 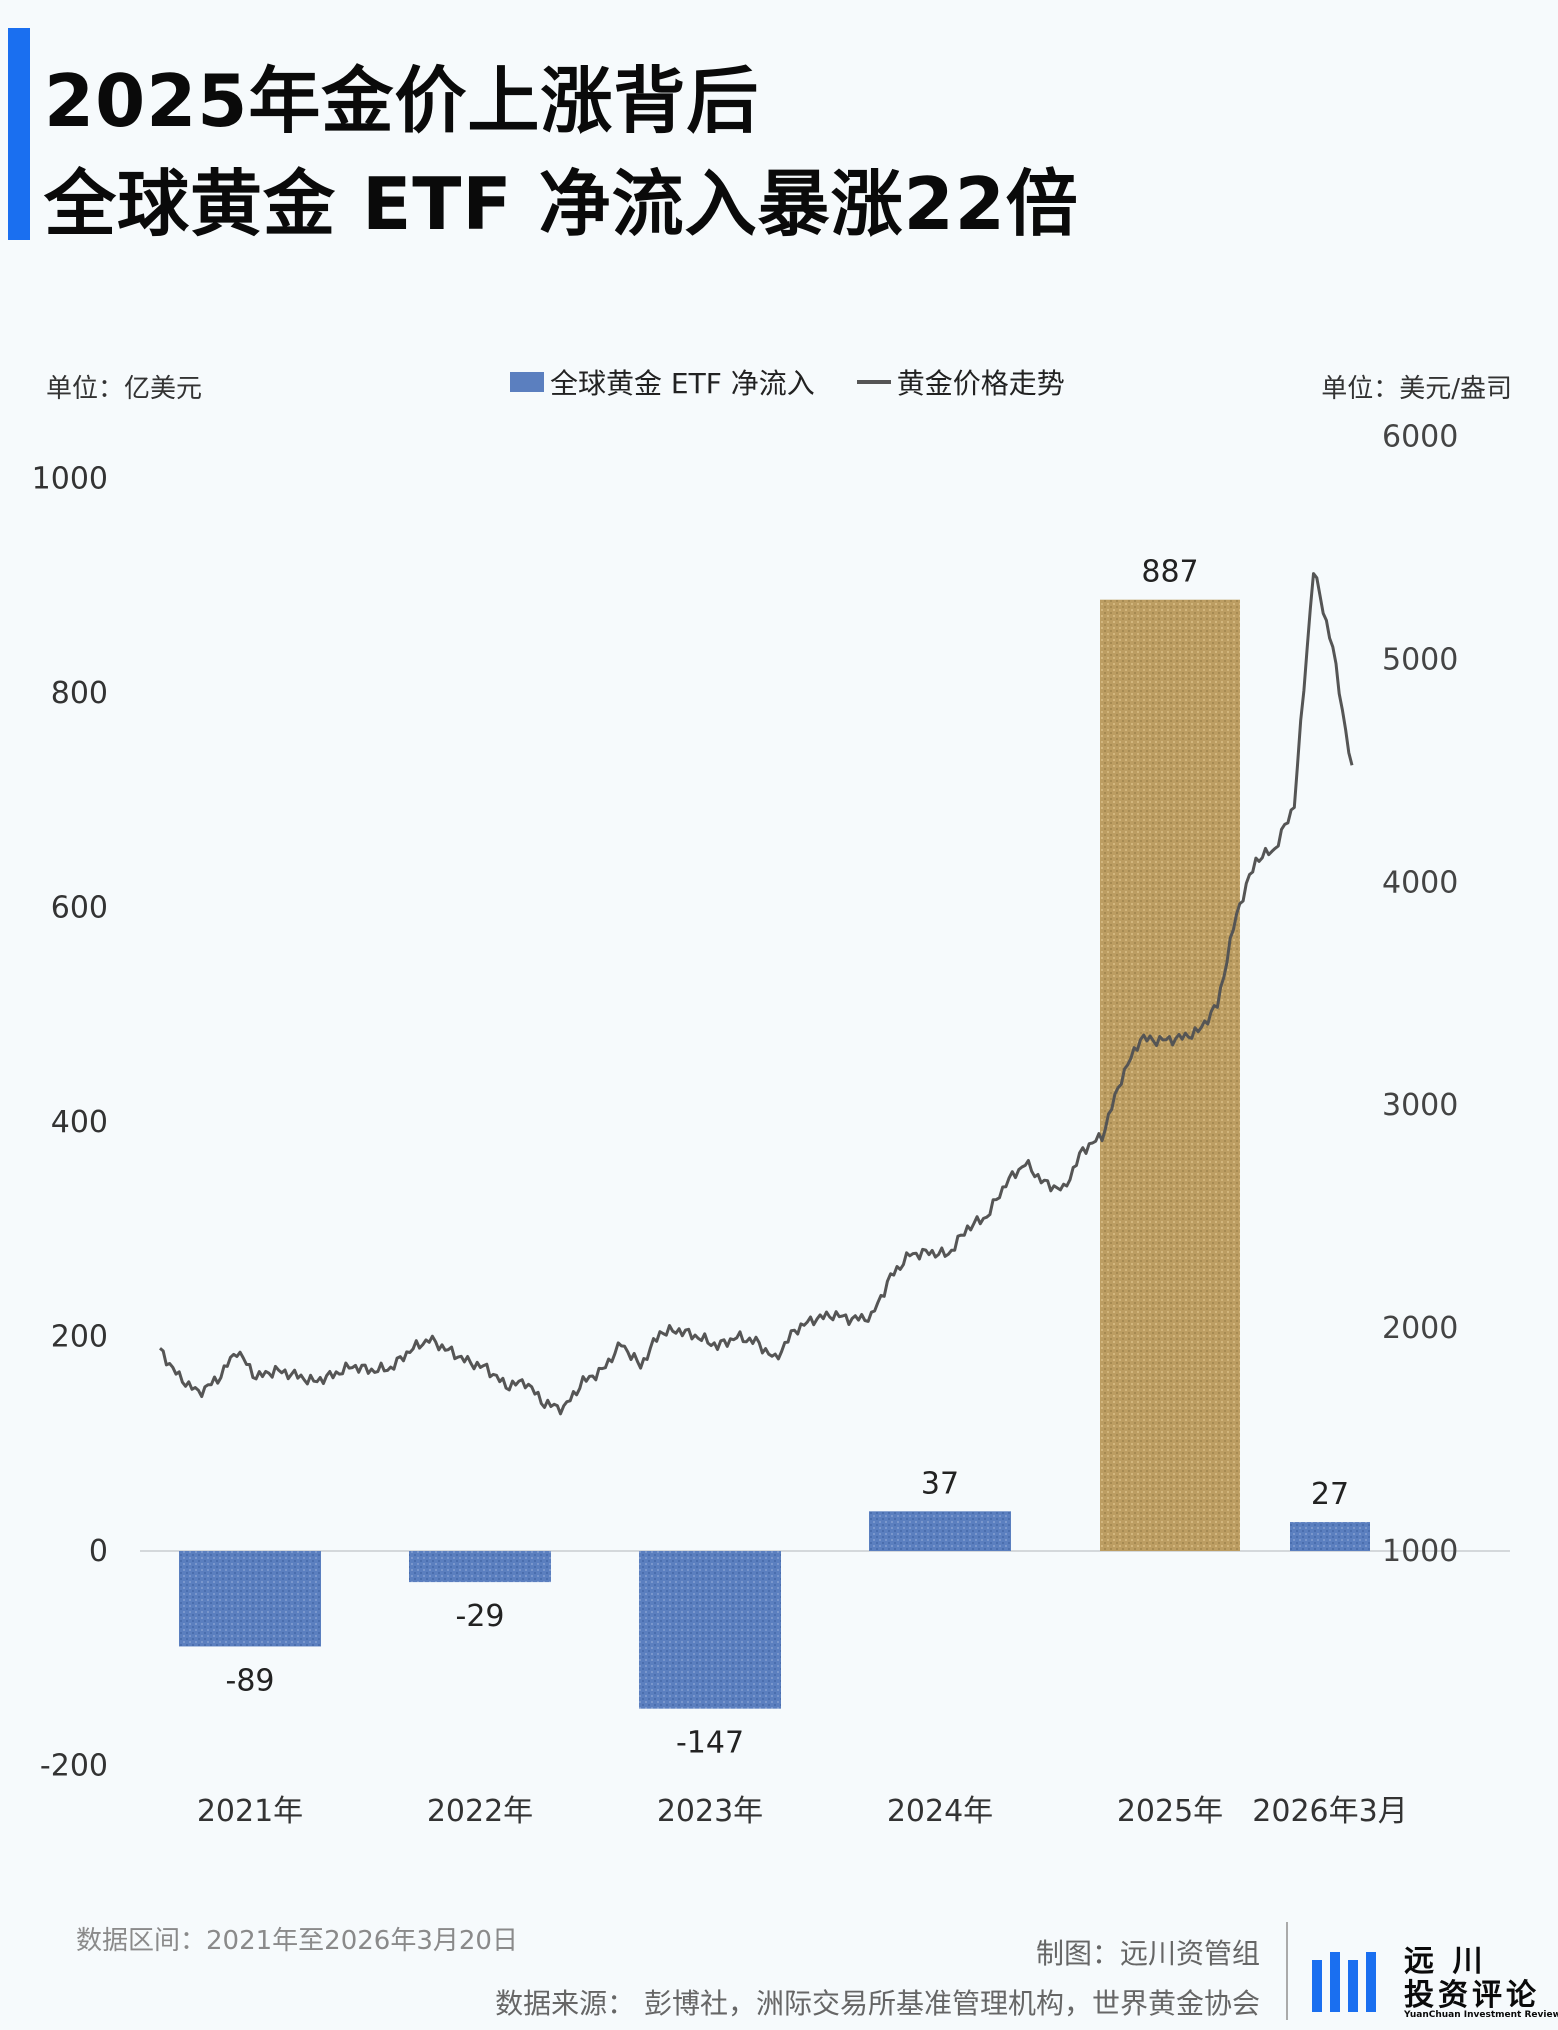 I want to click on bar-2025年, so click(x=1170, y=1075).